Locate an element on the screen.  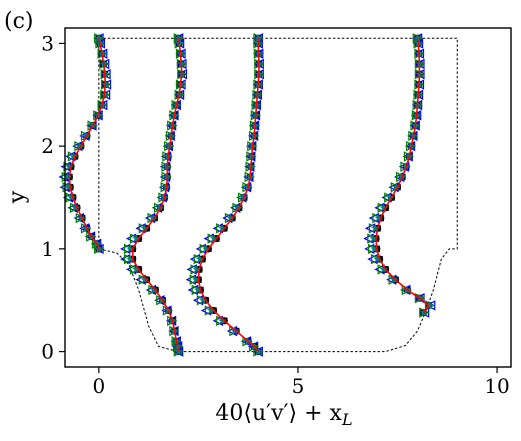
y-tick-label: 0 is located at coordinates (47, 352).